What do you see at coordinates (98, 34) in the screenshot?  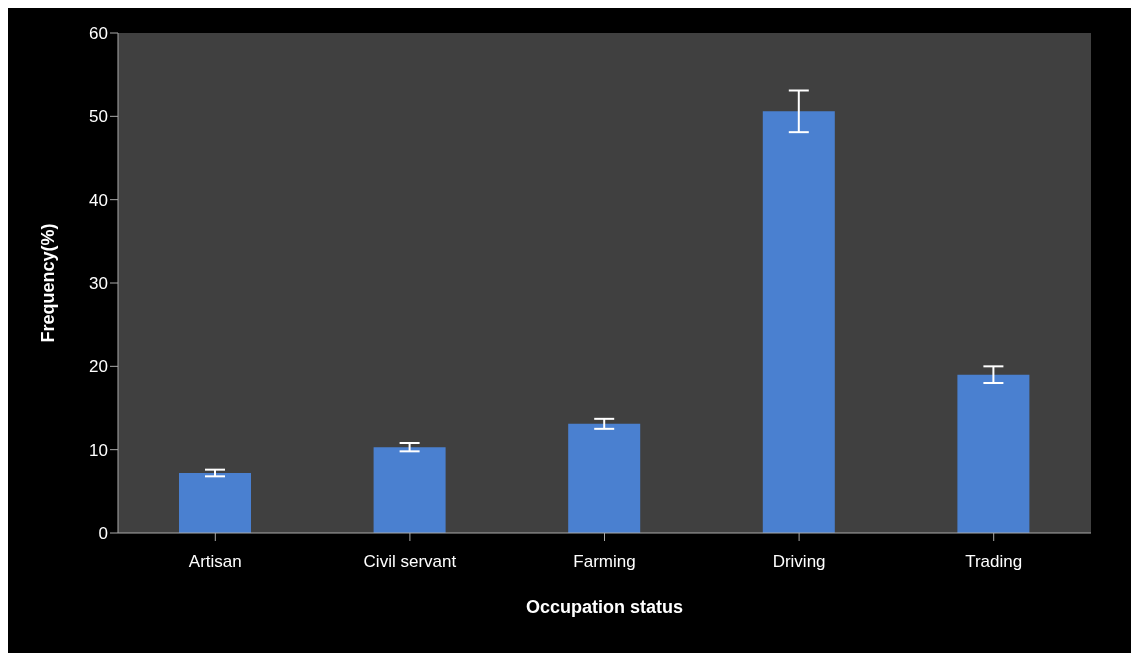 I see `y-tick-label: 60` at bounding box center [98, 34].